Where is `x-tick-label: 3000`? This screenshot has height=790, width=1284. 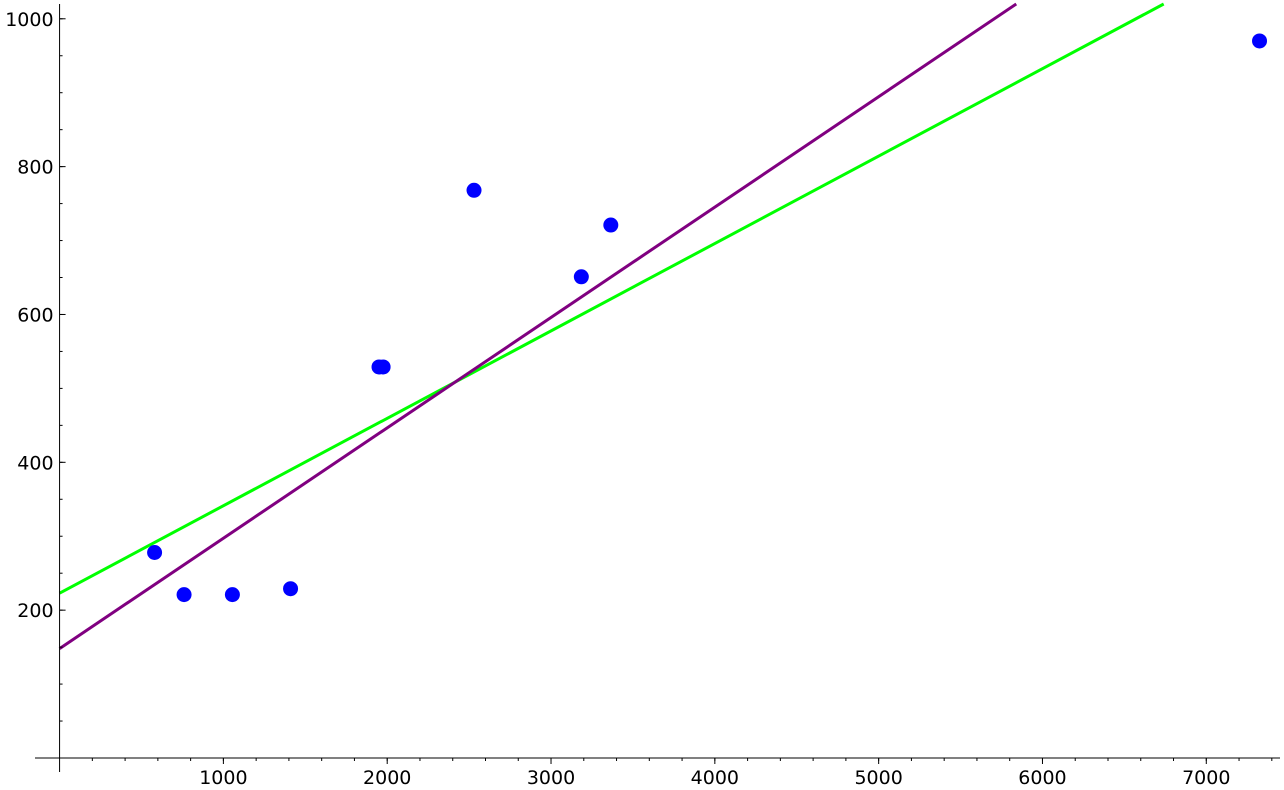 x-tick-label: 3000 is located at coordinates (551, 778).